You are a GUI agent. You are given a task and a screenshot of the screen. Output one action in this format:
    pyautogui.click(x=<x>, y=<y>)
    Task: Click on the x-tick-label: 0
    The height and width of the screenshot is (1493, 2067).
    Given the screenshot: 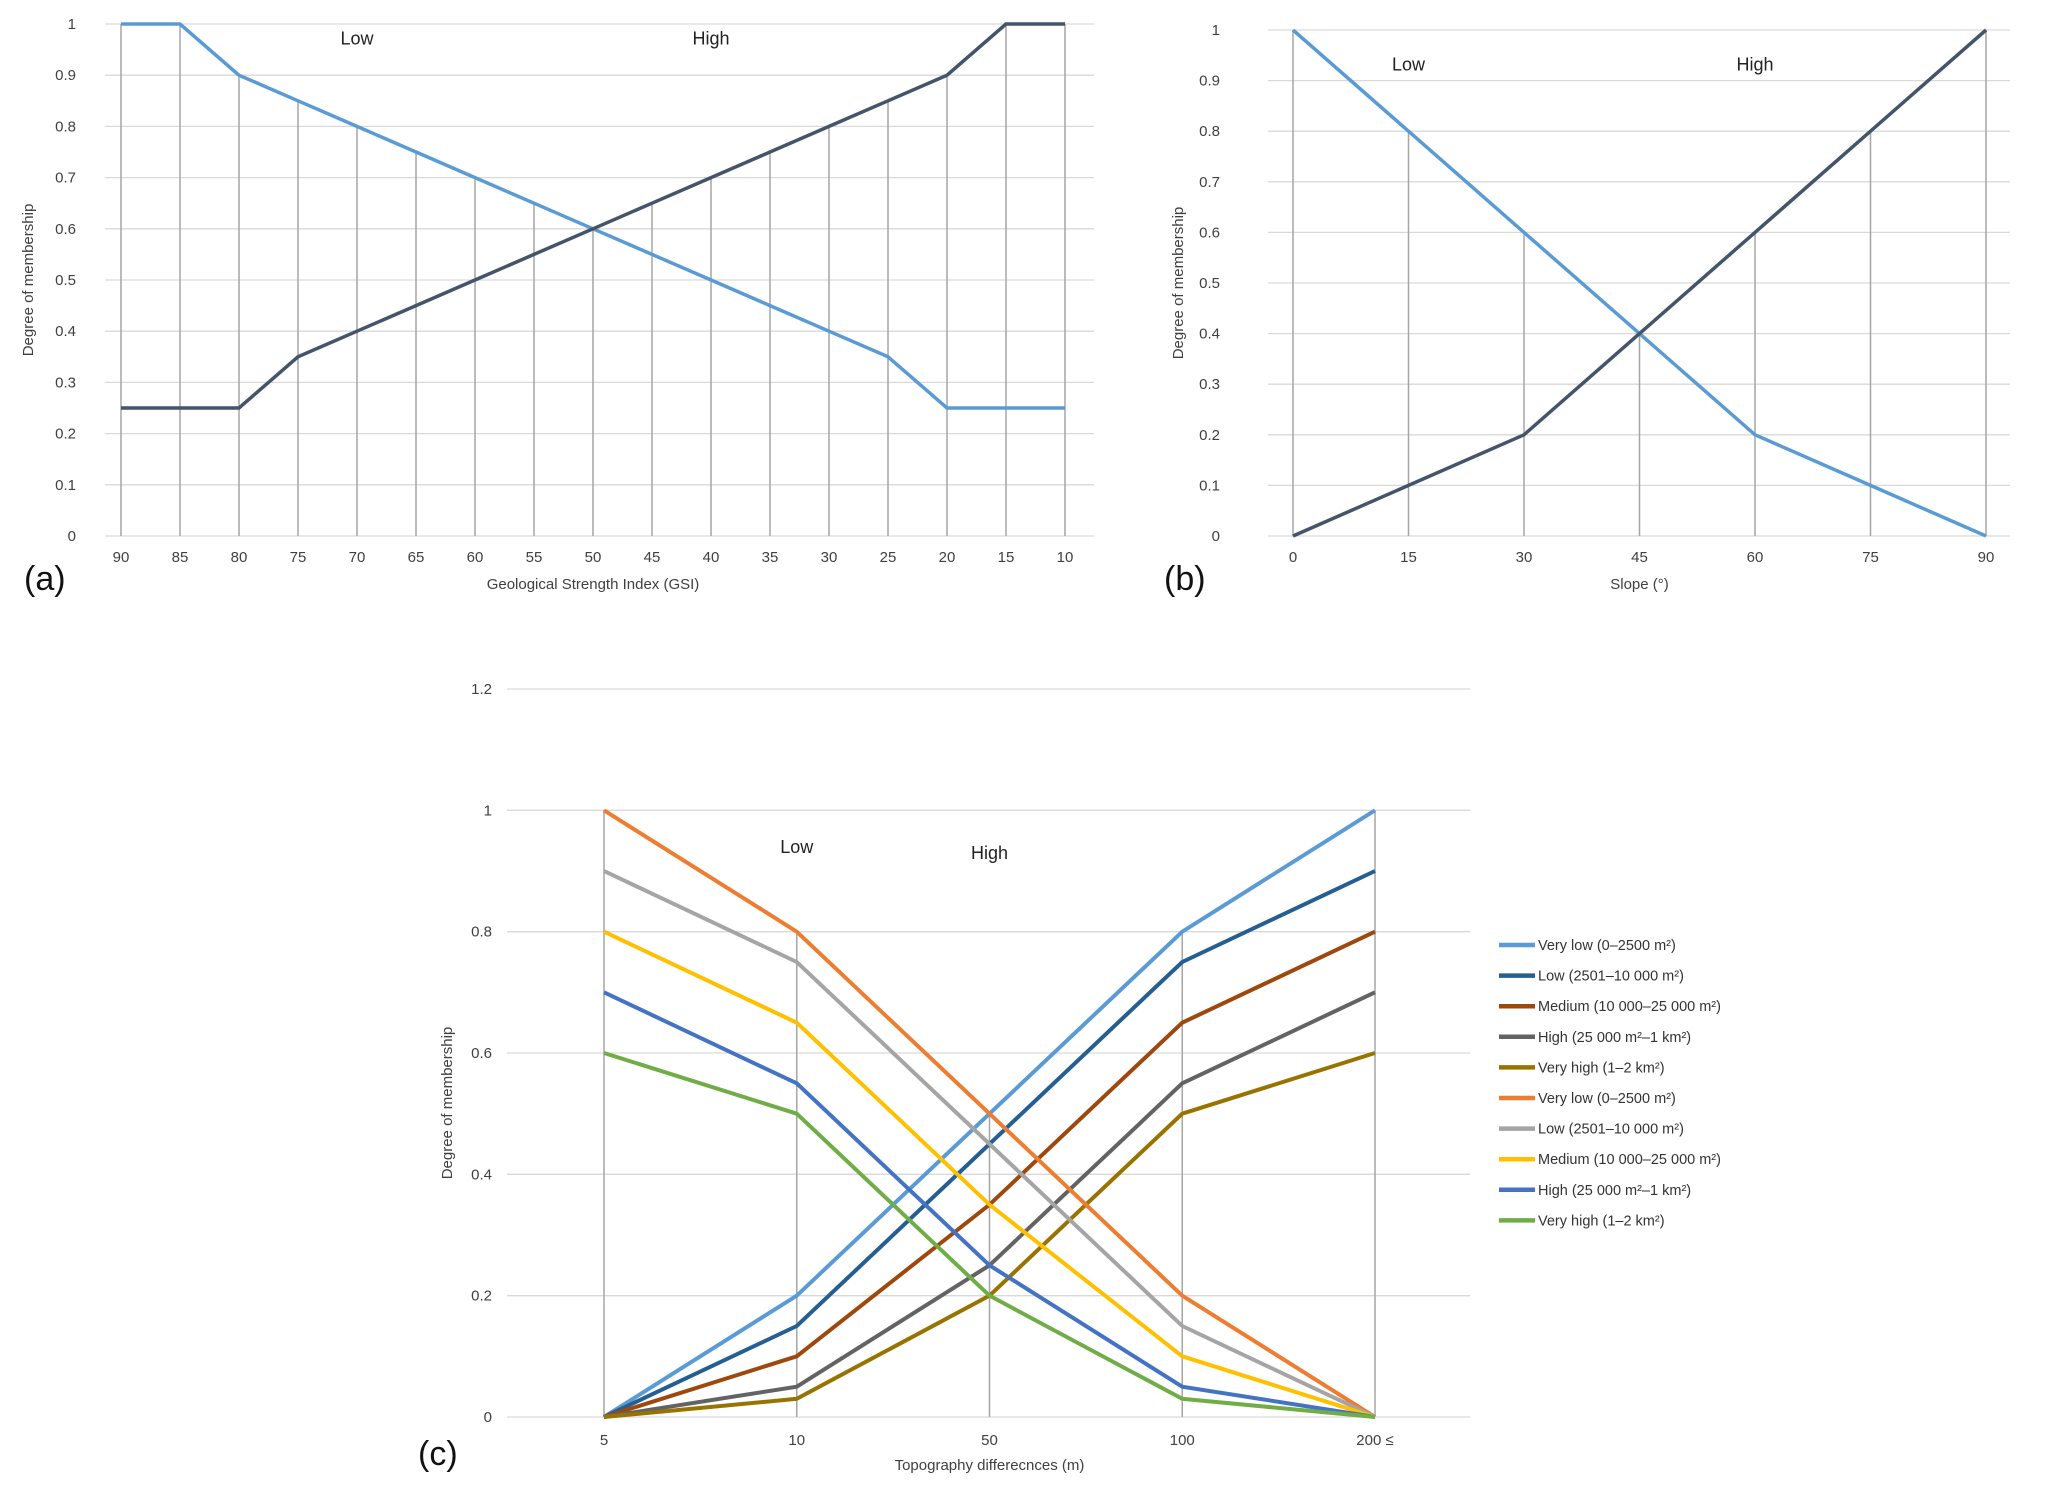 What is the action you would take?
    pyautogui.click(x=1293, y=557)
    